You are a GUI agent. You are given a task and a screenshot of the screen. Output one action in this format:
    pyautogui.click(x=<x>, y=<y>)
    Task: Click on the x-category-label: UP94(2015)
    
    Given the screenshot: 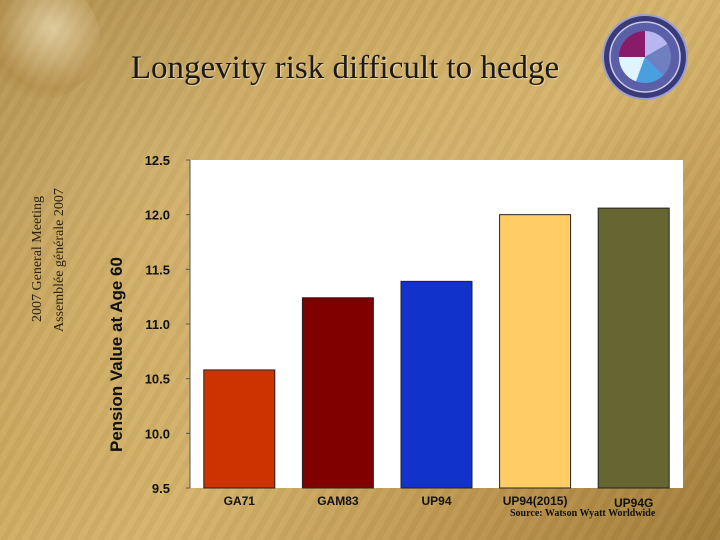 What is the action you would take?
    pyautogui.click(x=535, y=501)
    